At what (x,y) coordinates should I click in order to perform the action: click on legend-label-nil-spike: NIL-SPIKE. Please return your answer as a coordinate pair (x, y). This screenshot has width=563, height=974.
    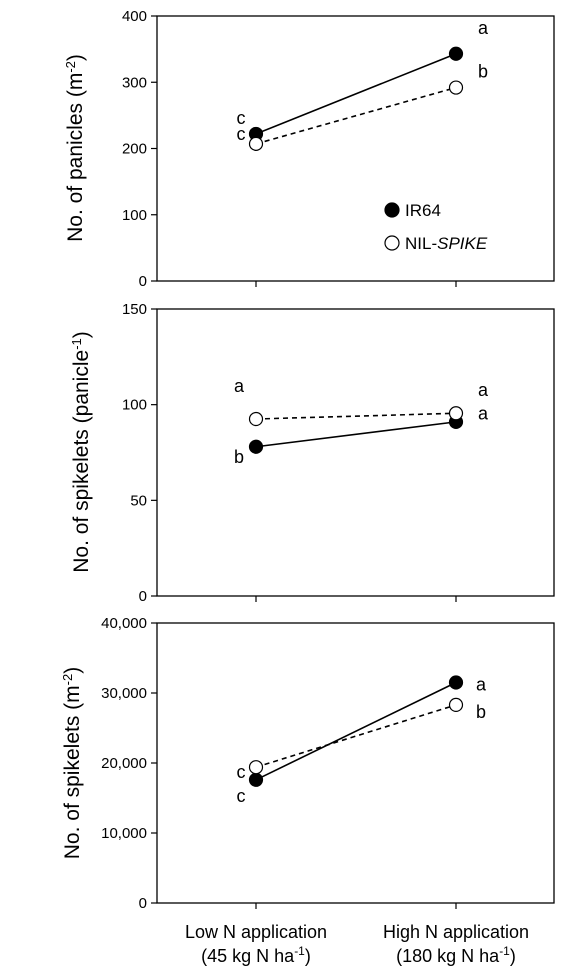
    Looking at the image, I should click on (446, 243).